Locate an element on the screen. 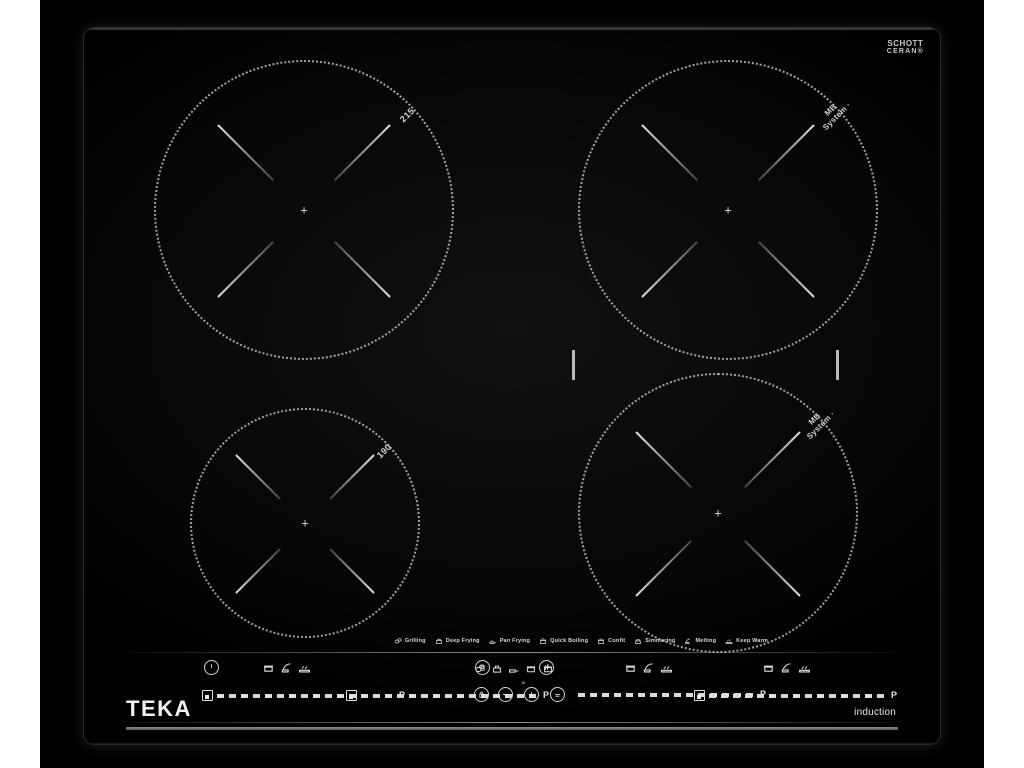 Image resolution: width=1024 pixels, height=768 pixels. child-lock-button is located at coordinates (481, 694).